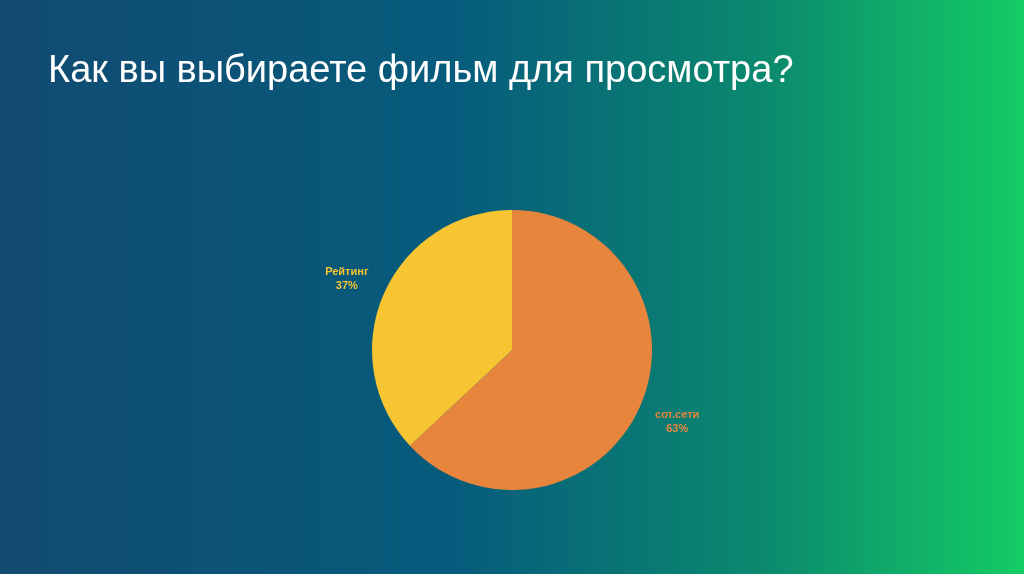 Image resolution: width=1024 pixels, height=574 pixels. What do you see at coordinates (347, 270) in the screenshot?
I see `slice-label: Рейтинг` at bounding box center [347, 270].